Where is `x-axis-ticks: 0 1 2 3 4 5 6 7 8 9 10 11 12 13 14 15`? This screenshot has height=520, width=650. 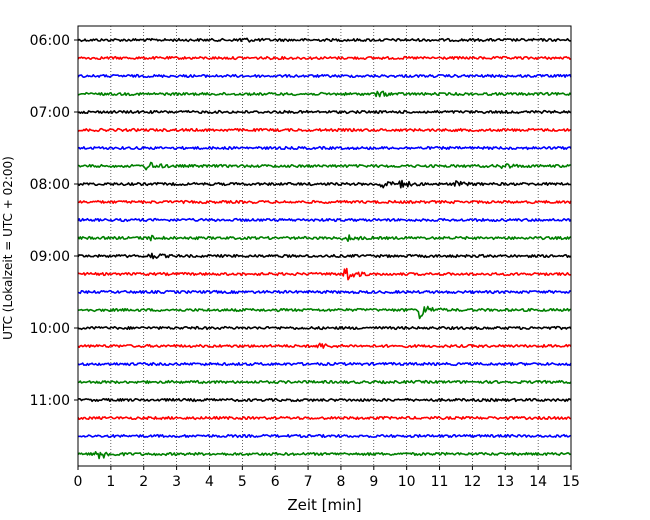
x-axis-ticks: 0 1 2 3 4 5 6 7 8 9 10 11 12 13 14 15 is located at coordinates (327, 478).